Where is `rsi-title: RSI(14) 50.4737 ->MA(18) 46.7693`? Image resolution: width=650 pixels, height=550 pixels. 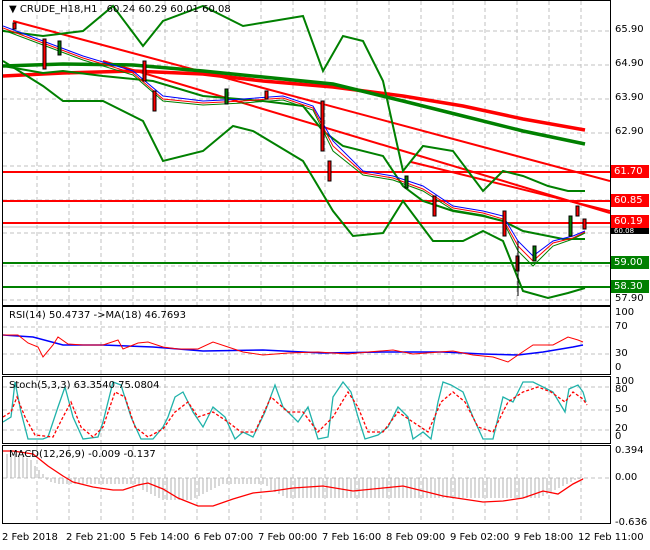 rsi-title: RSI(14) 50.4737 ->MA(18) 46.7693 is located at coordinates (97, 315).